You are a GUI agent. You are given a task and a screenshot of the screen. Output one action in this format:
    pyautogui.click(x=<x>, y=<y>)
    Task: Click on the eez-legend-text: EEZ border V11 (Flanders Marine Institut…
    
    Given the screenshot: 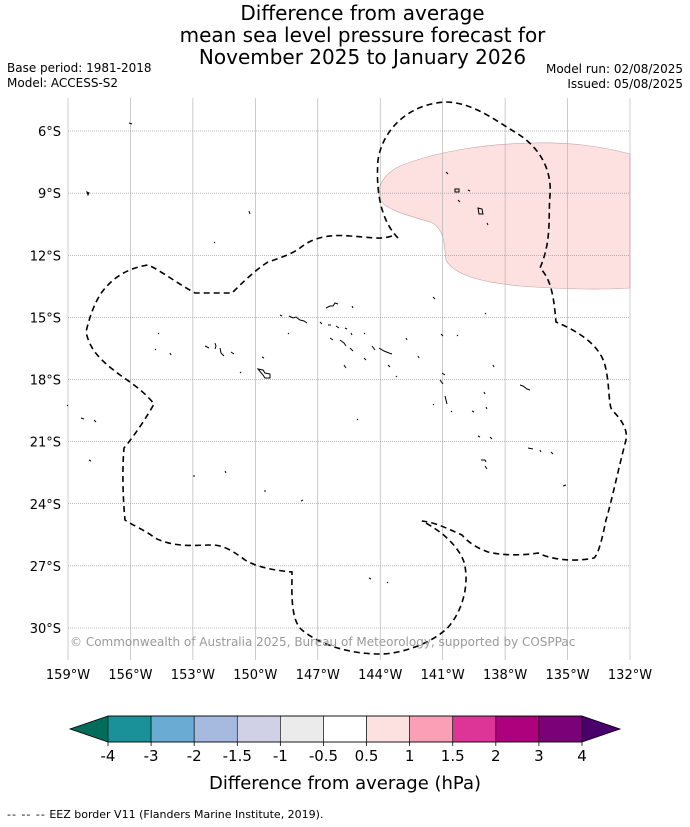 What is the action you would take?
    pyautogui.click(x=186, y=814)
    